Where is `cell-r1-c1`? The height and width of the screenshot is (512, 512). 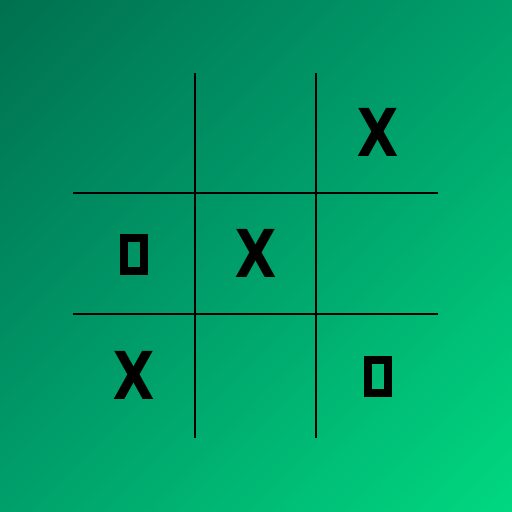 cell-r1-c1 is located at coordinates (133, 133).